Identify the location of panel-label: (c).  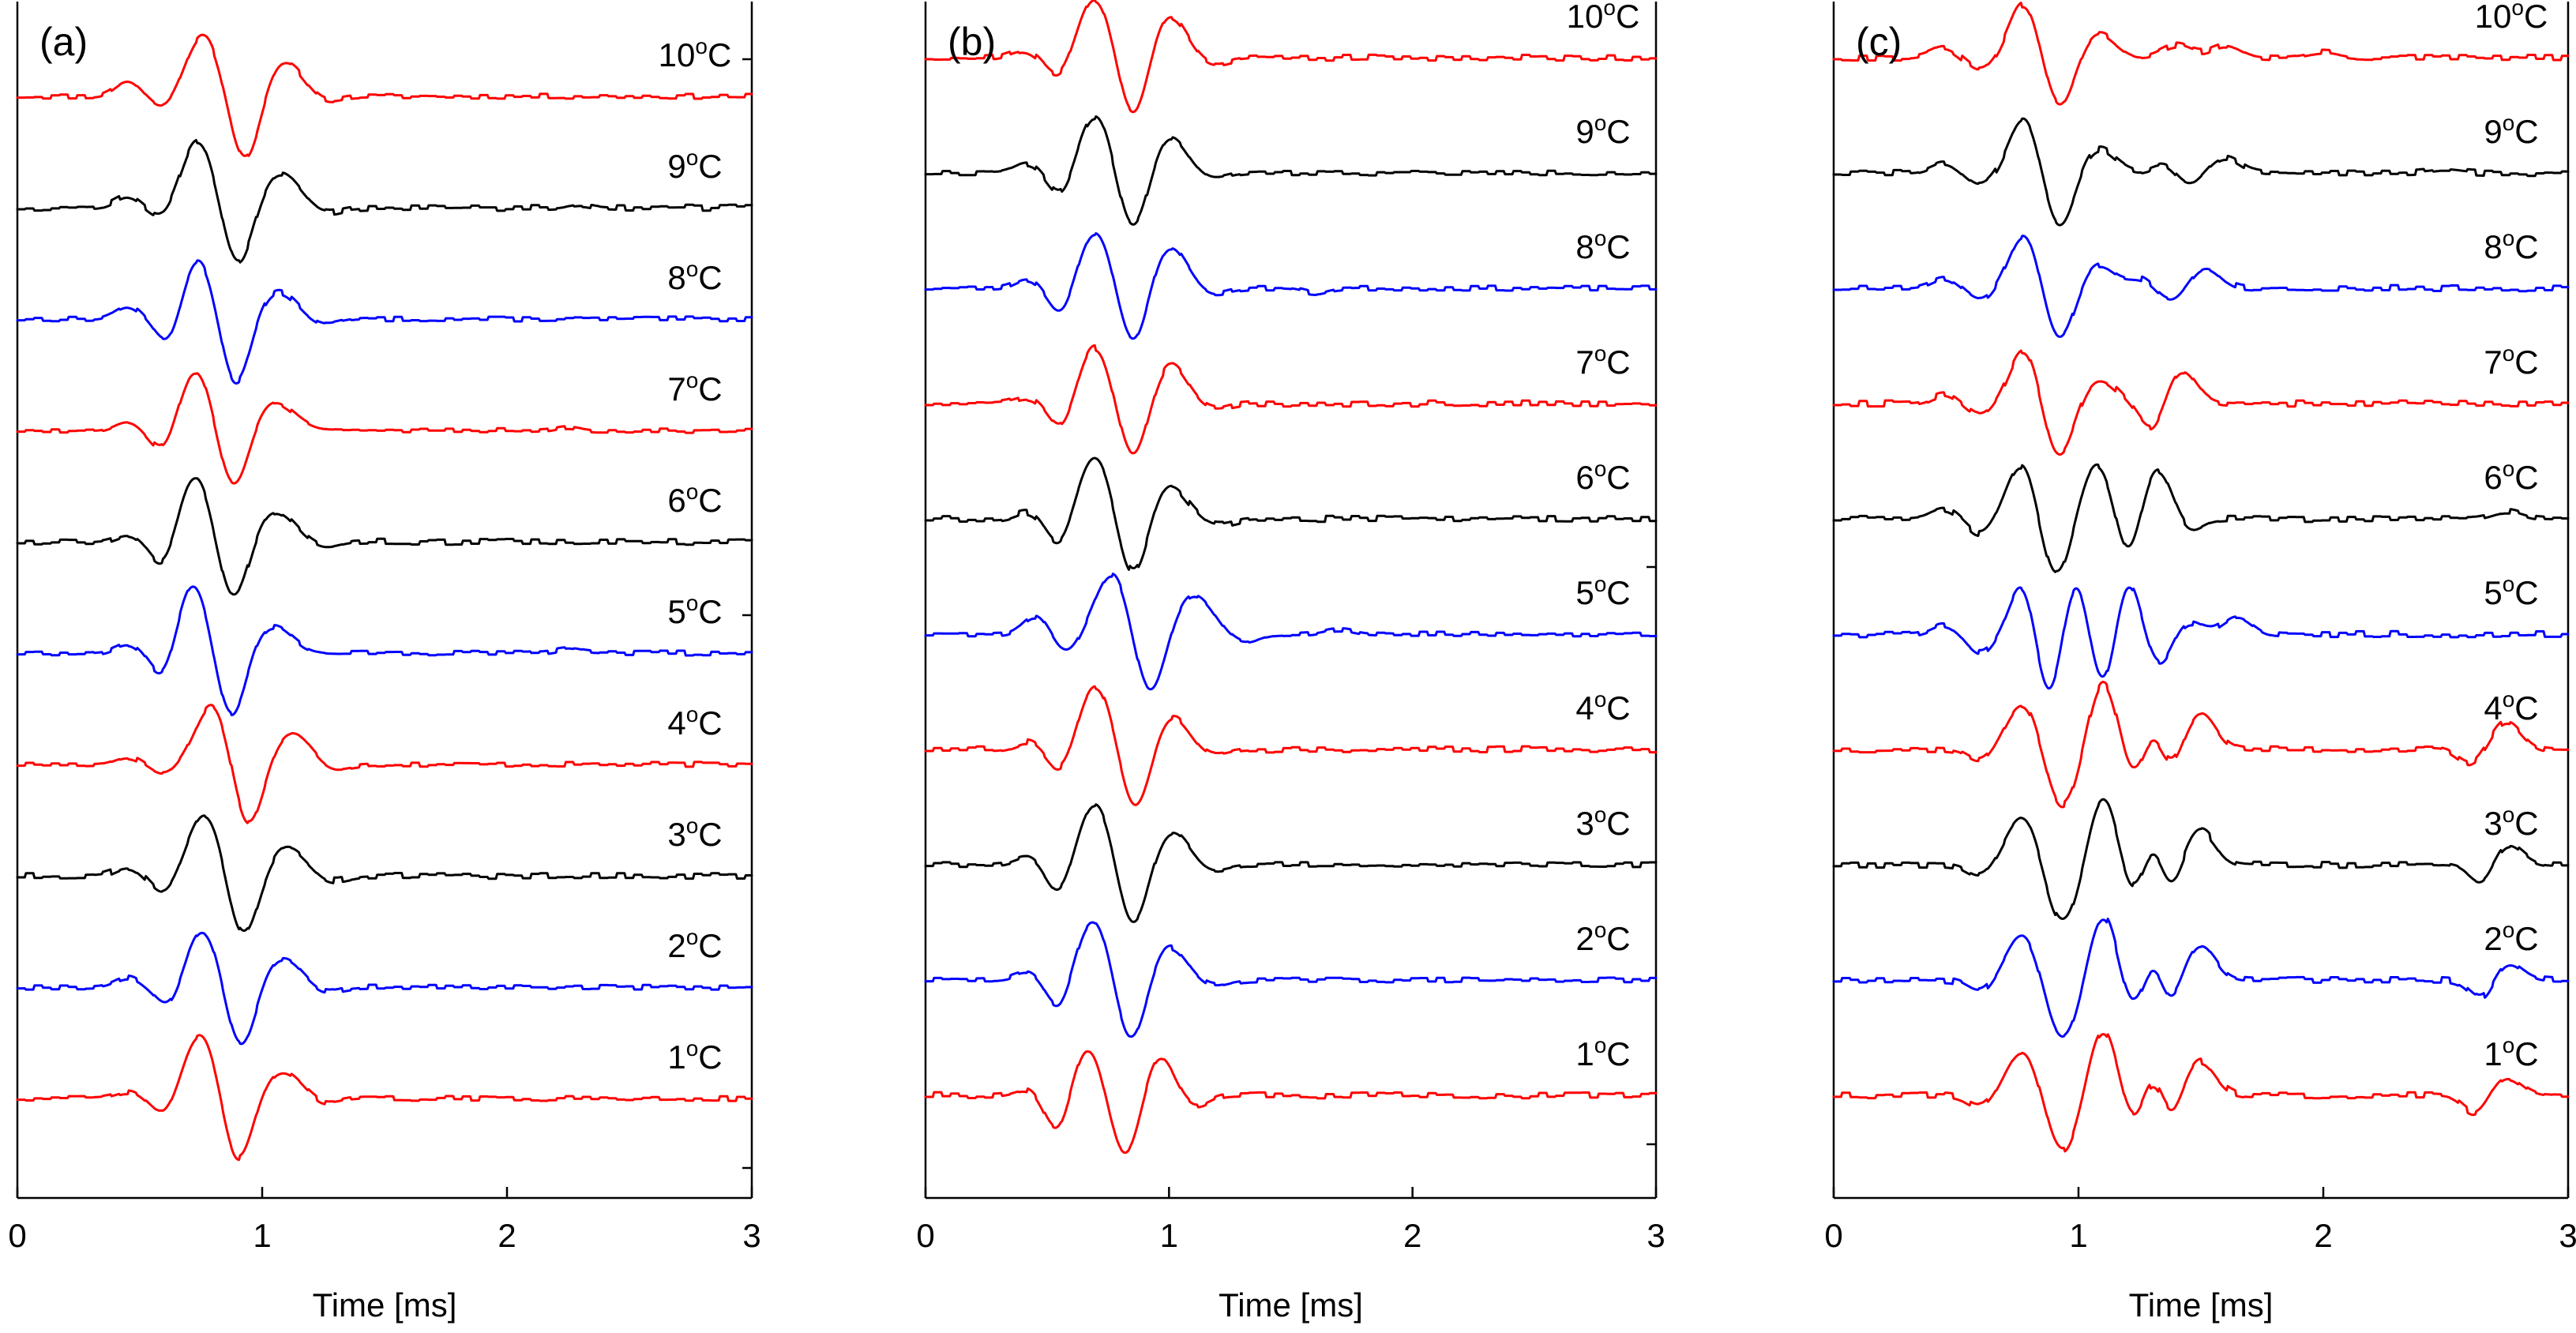
(1879, 42).